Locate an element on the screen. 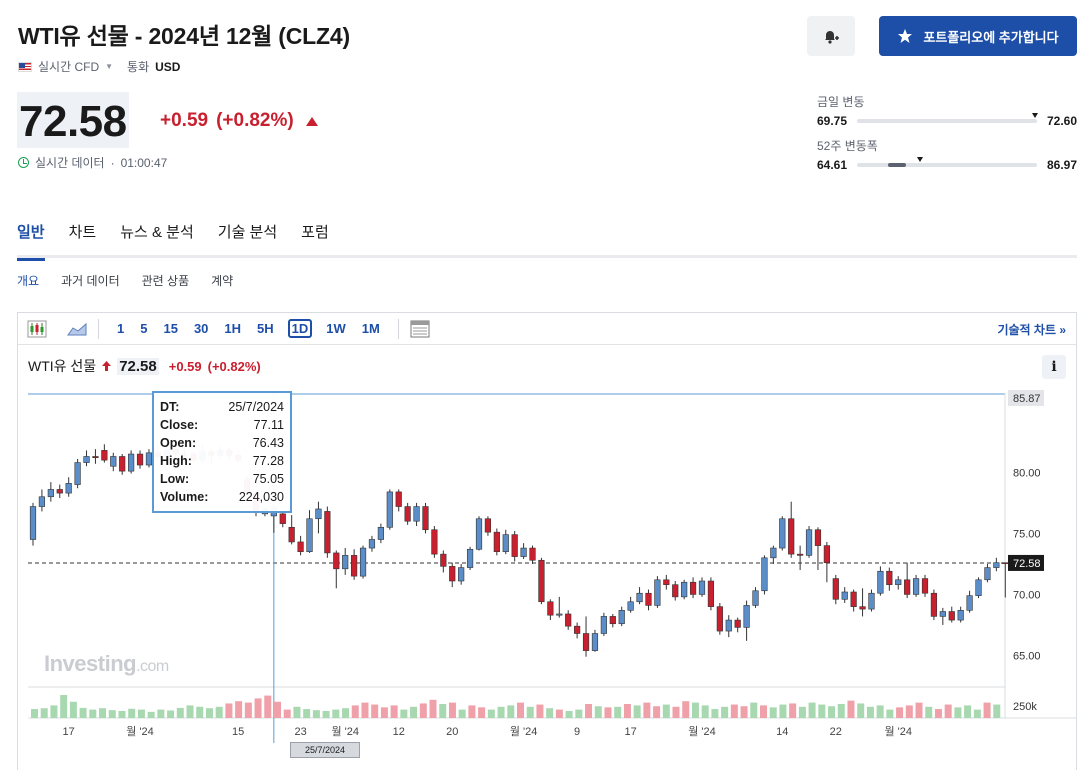 The height and width of the screenshot is (770, 1088). source-type: 실시간 CFD is located at coordinates (69, 67).